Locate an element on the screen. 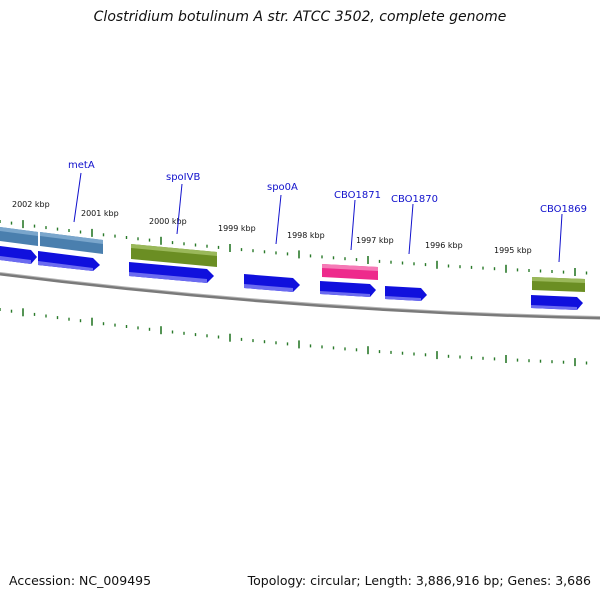 This screenshot has width=600, height=600. gene-label-CBO1870: CBO1870 is located at coordinates (414, 199).